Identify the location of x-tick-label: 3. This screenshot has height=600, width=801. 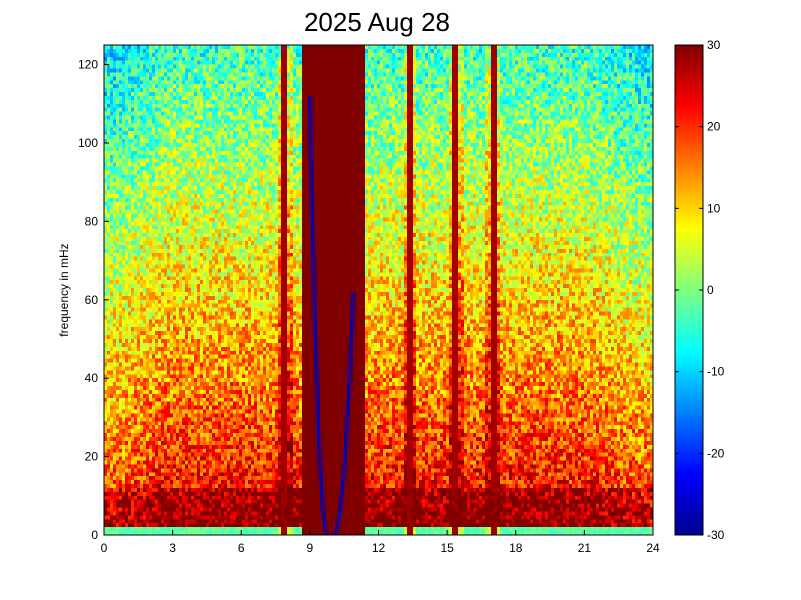
(172, 548).